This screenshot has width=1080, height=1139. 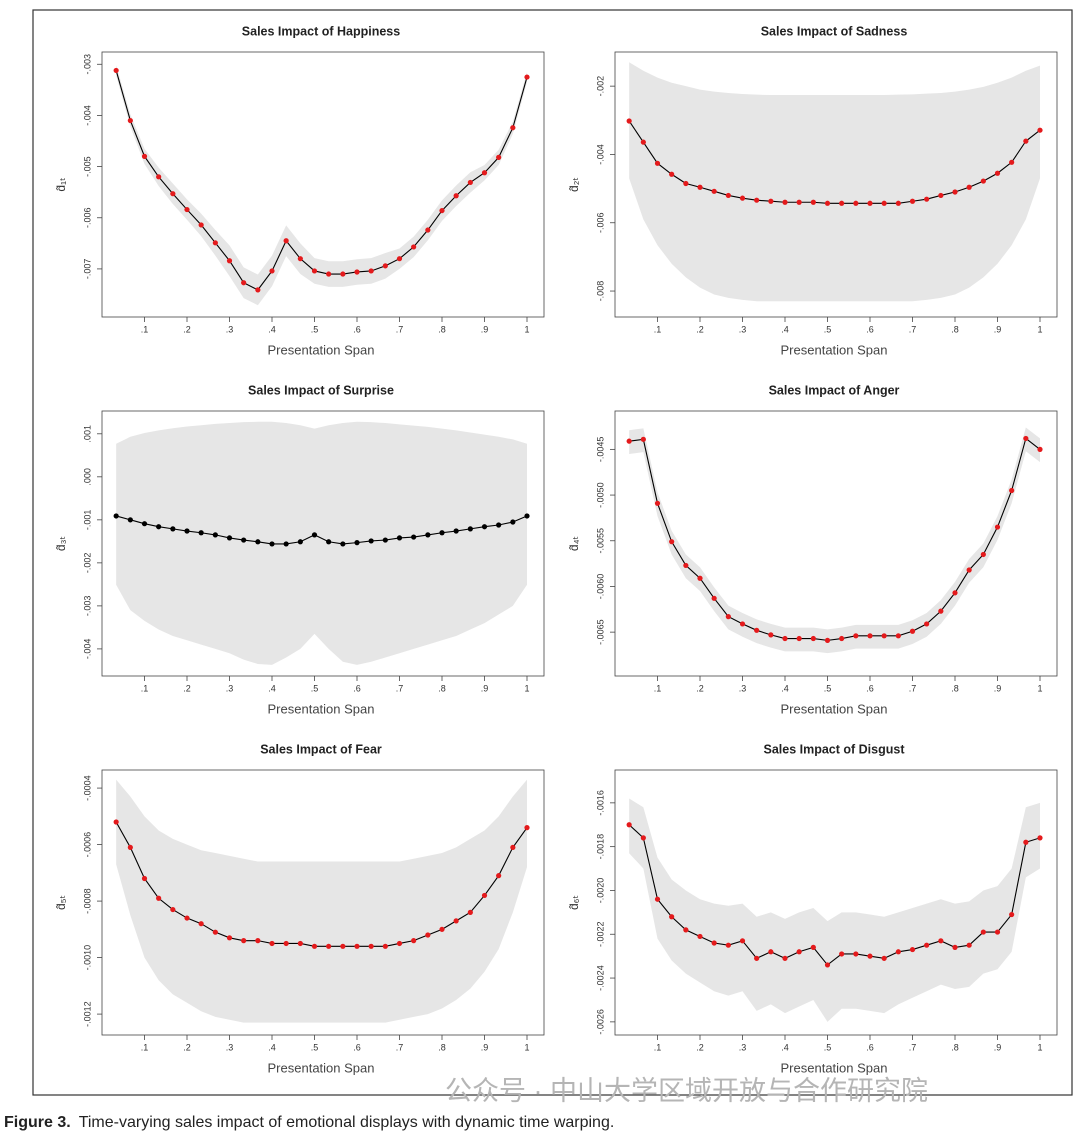 I want to click on x-tick-label: .9, so click(x=998, y=1047).